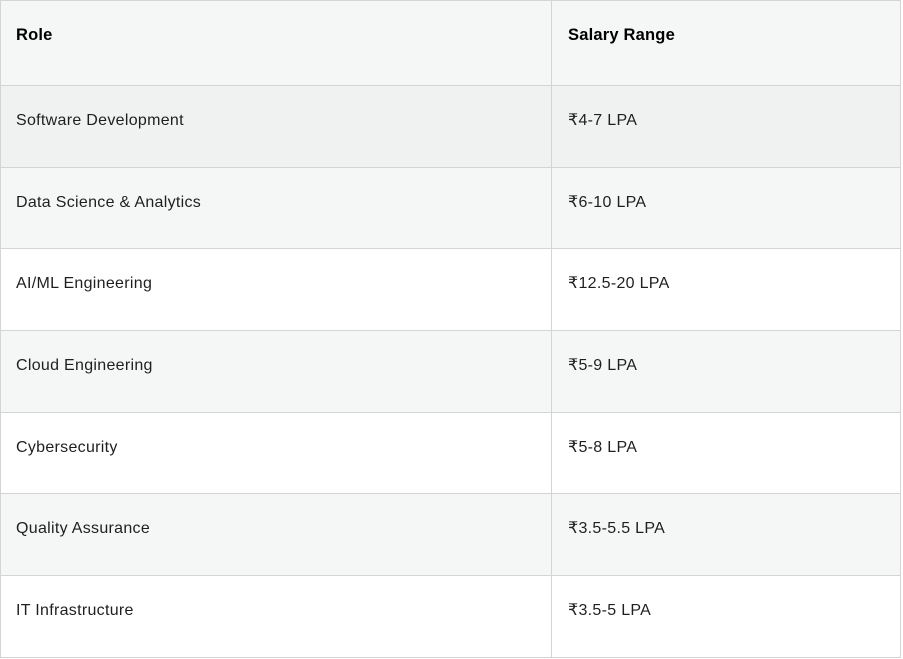 Image resolution: width=903 pixels, height=659 pixels. What do you see at coordinates (610, 611) in the screenshot?
I see `salary-cell: ₹3.5-5 LPA` at bounding box center [610, 611].